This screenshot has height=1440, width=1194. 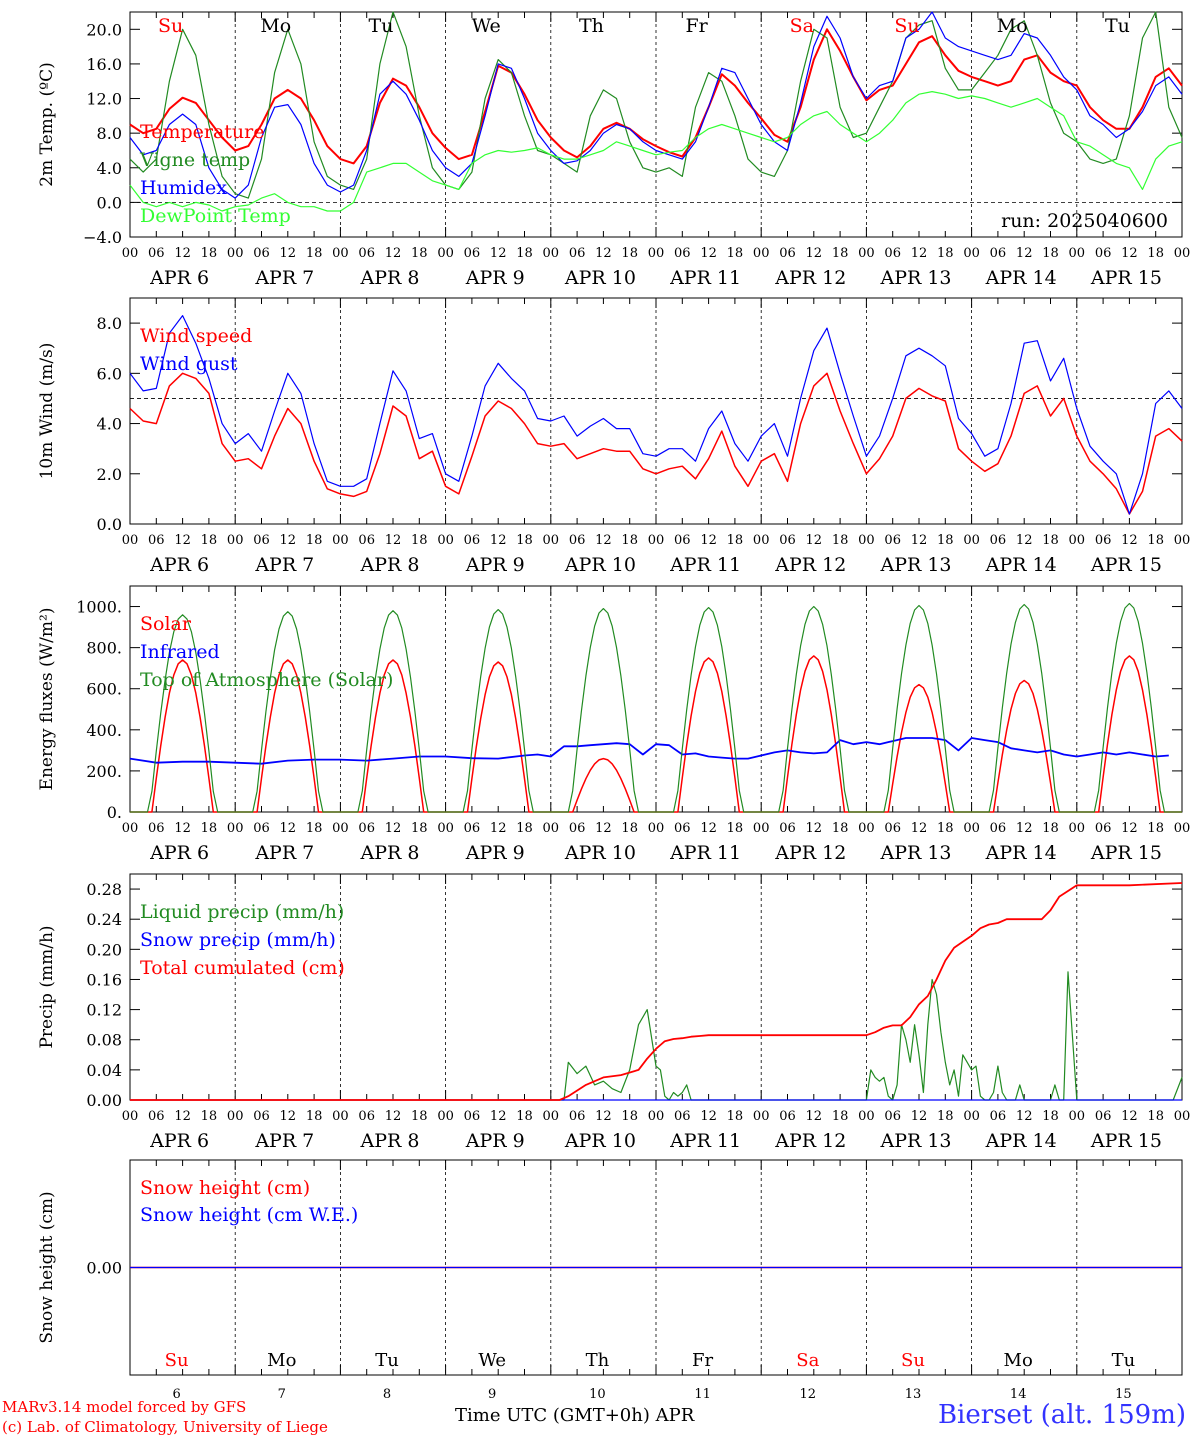 I want to click on legend-entry: Solar, so click(x=166, y=624).